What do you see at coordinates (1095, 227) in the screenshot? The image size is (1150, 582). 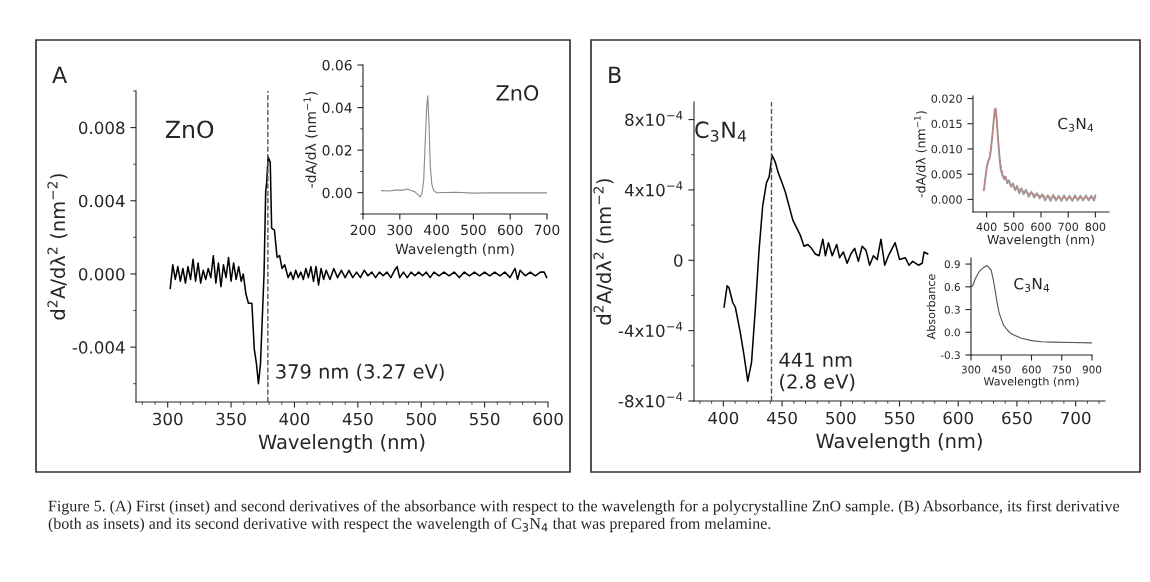 I see `x-tick-label: 800` at bounding box center [1095, 227].